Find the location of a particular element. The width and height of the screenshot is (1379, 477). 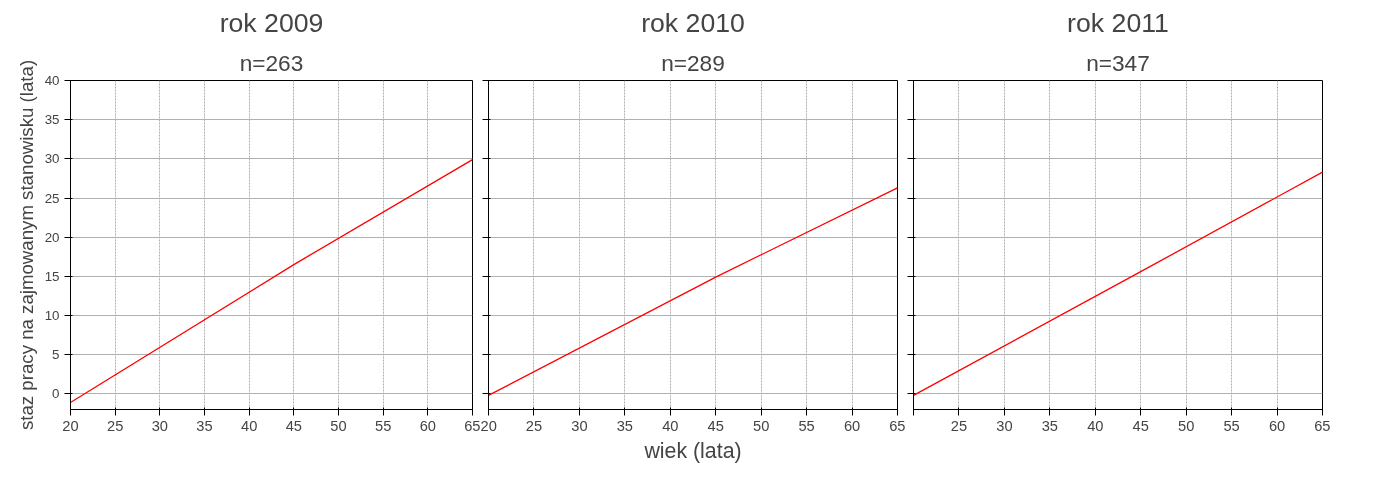

y-tick-label: 30 is located at coordinates (52, 159).